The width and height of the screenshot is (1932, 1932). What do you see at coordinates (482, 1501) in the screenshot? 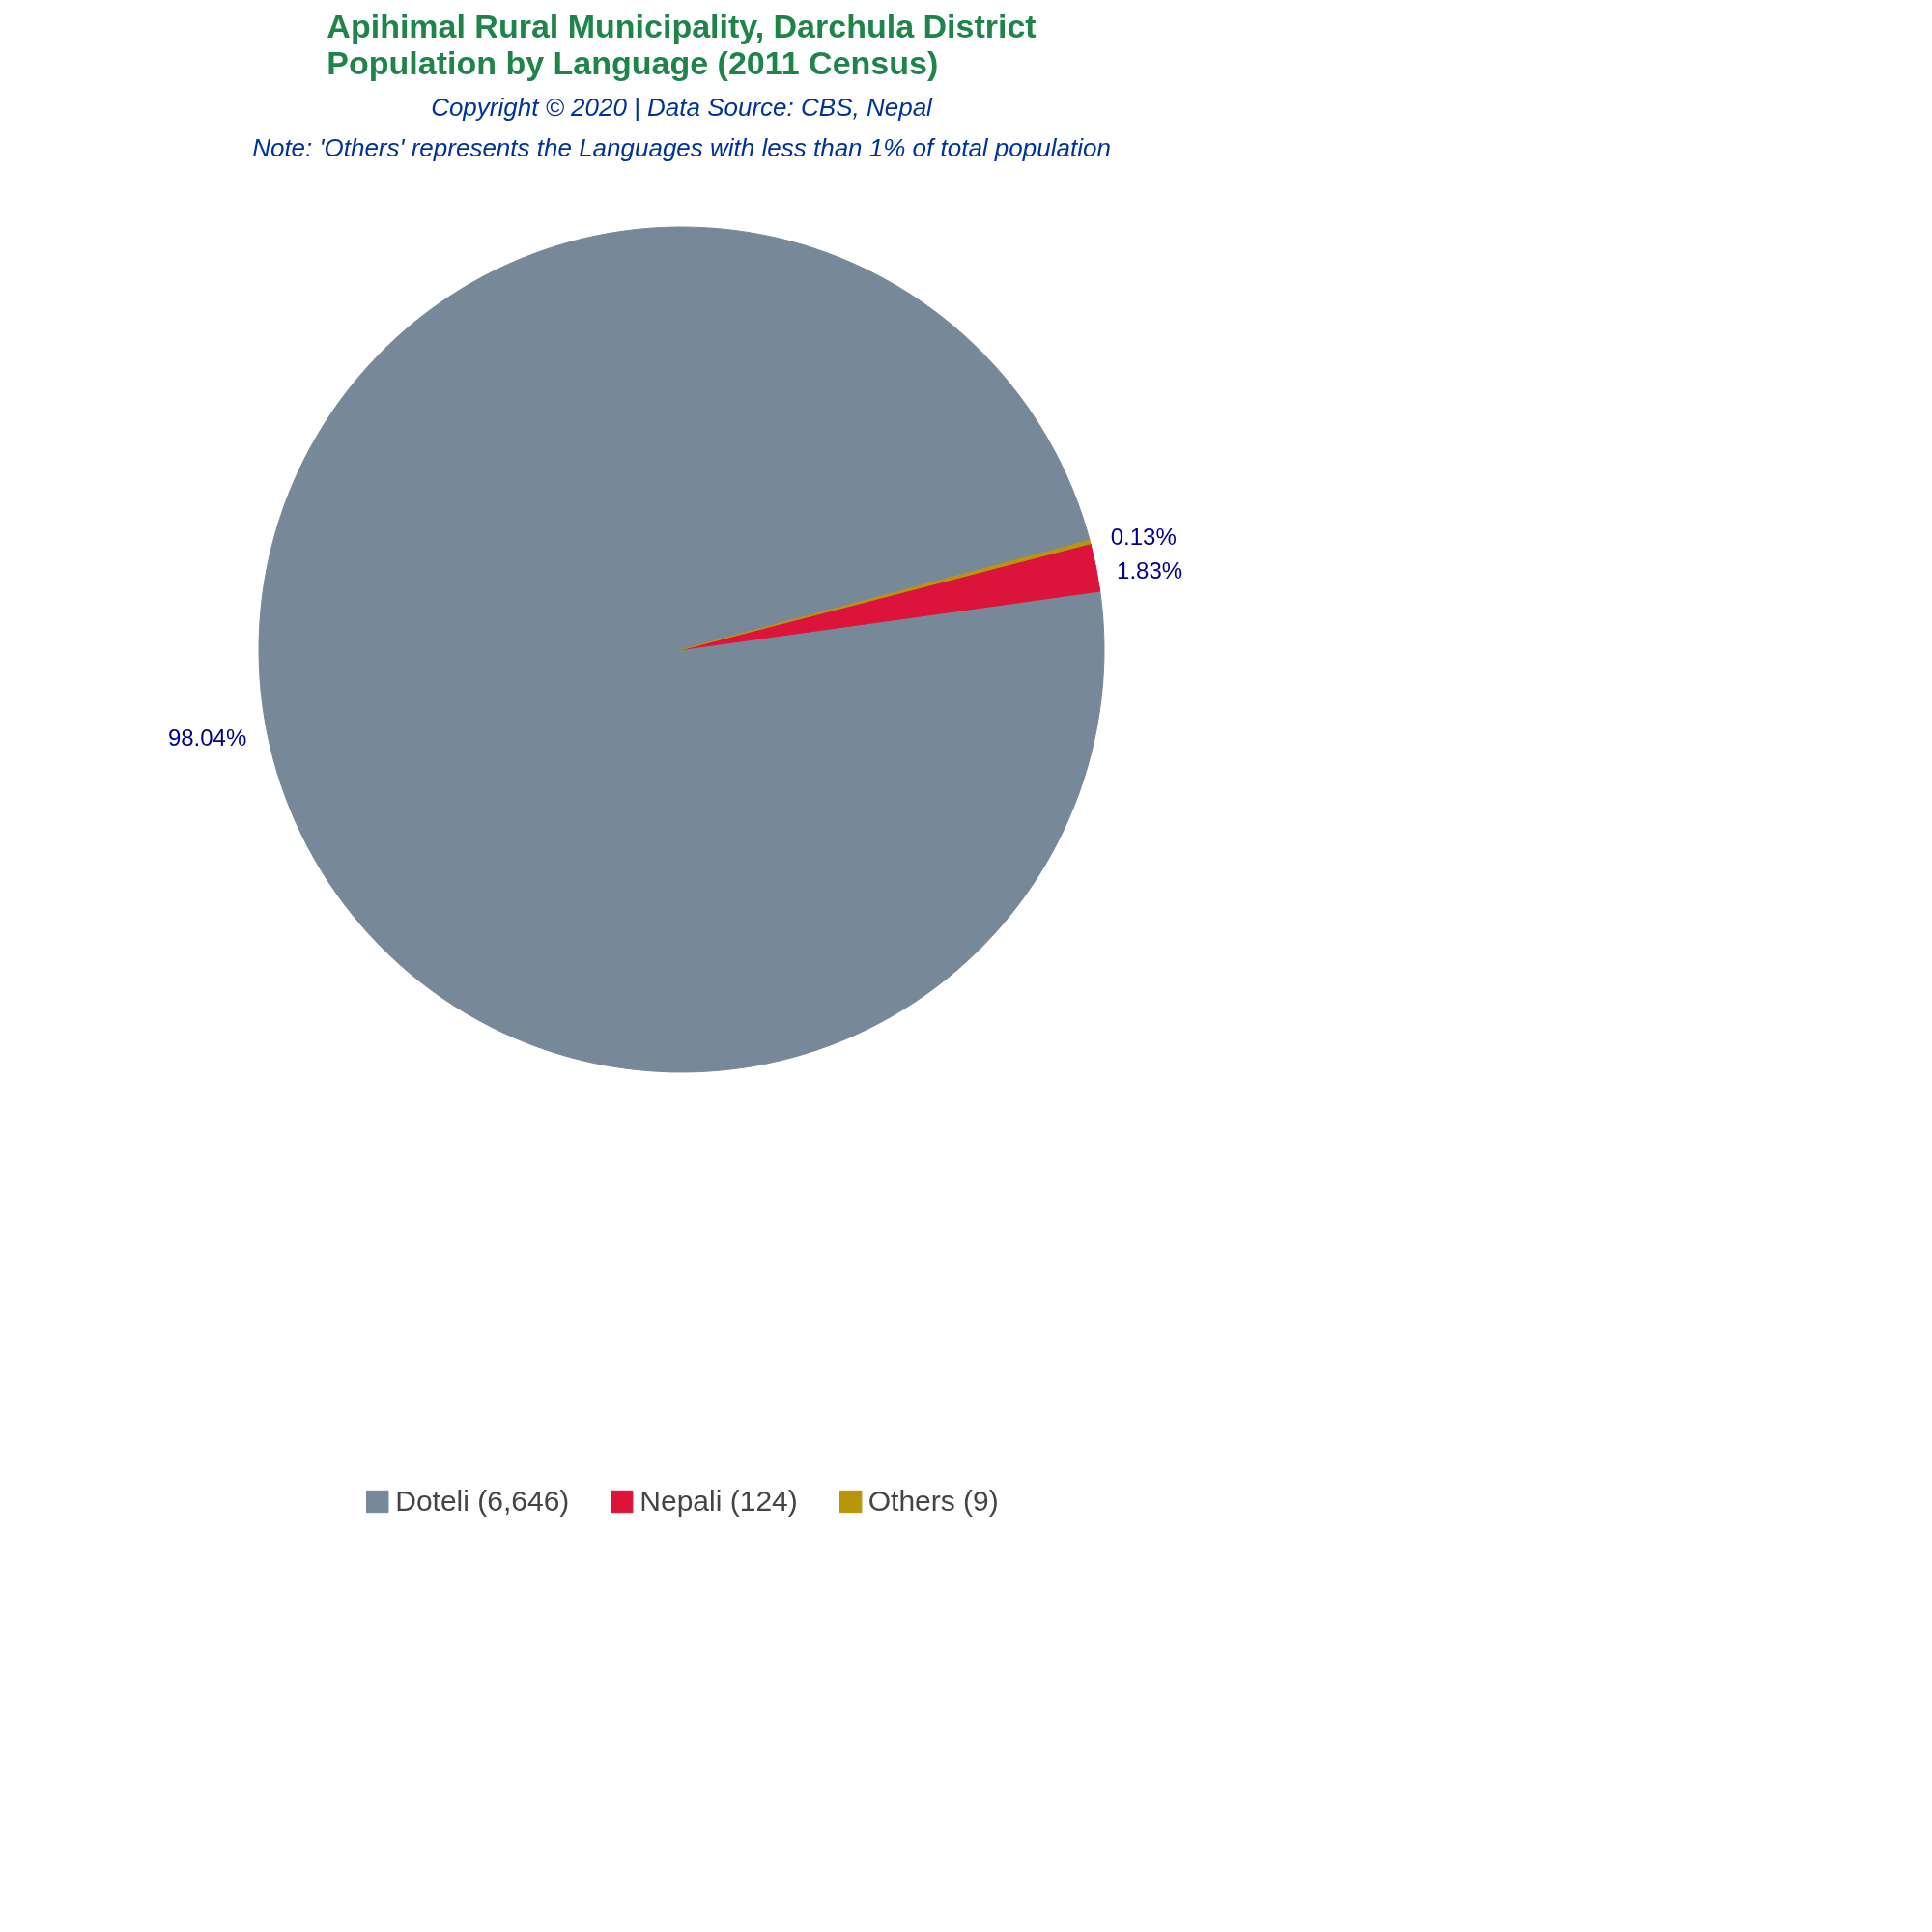
I see `legend-label: Doteli (6,646)` at bounding box center [482, 1501].